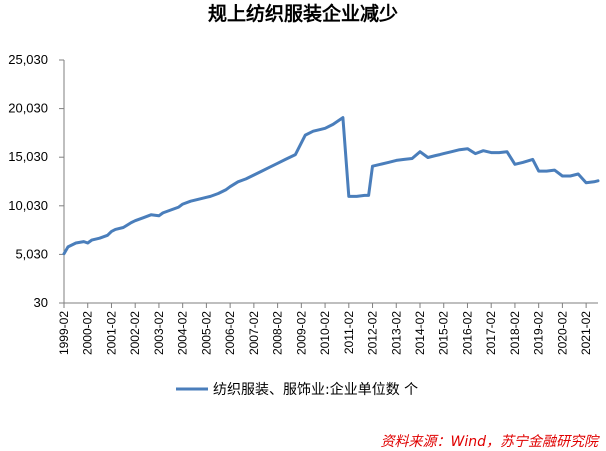 The height and width of the screenshot is (451, 606). What do you see at coordinates (539, 333) in the screenshot?
I see `x-tick-label: 2019-02` at bounding box center [539, 333].